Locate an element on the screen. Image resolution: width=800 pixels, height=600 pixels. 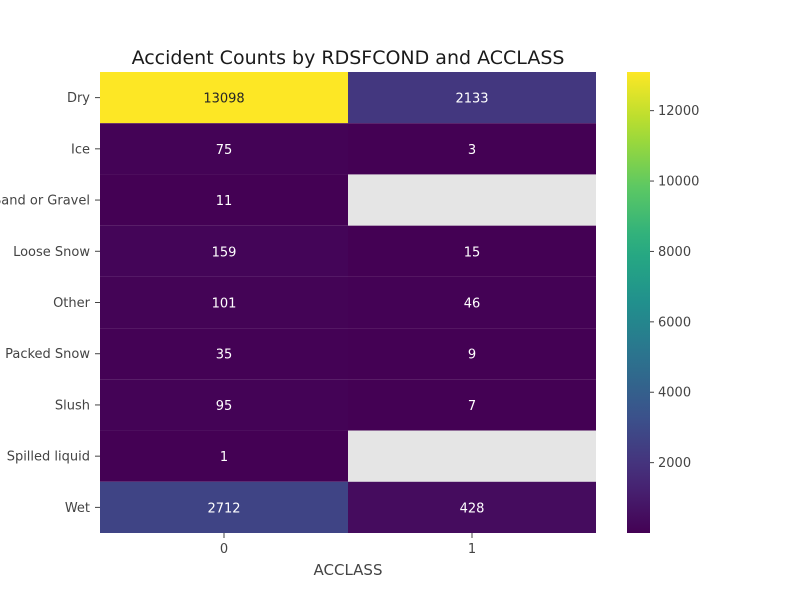
y-tick-label: Dry is located at coordinates (78, 98).